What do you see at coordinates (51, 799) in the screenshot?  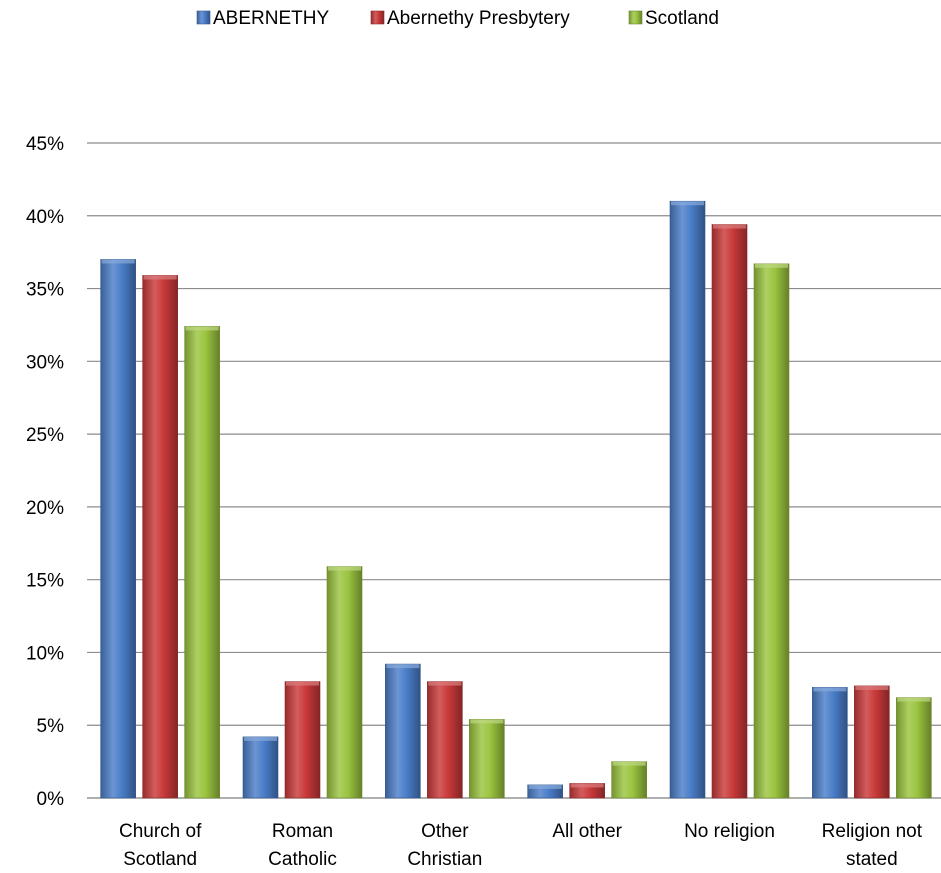 I see `y-tick-label: 0%` at bounding box center [51, 799].